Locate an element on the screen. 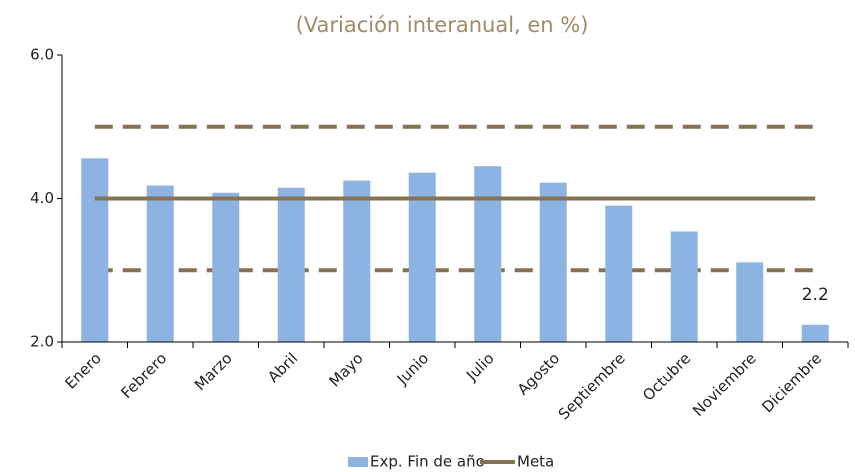 This screenshot has height=472, width=855. x-tick-label: Abril is located at coordinates (282, 367).